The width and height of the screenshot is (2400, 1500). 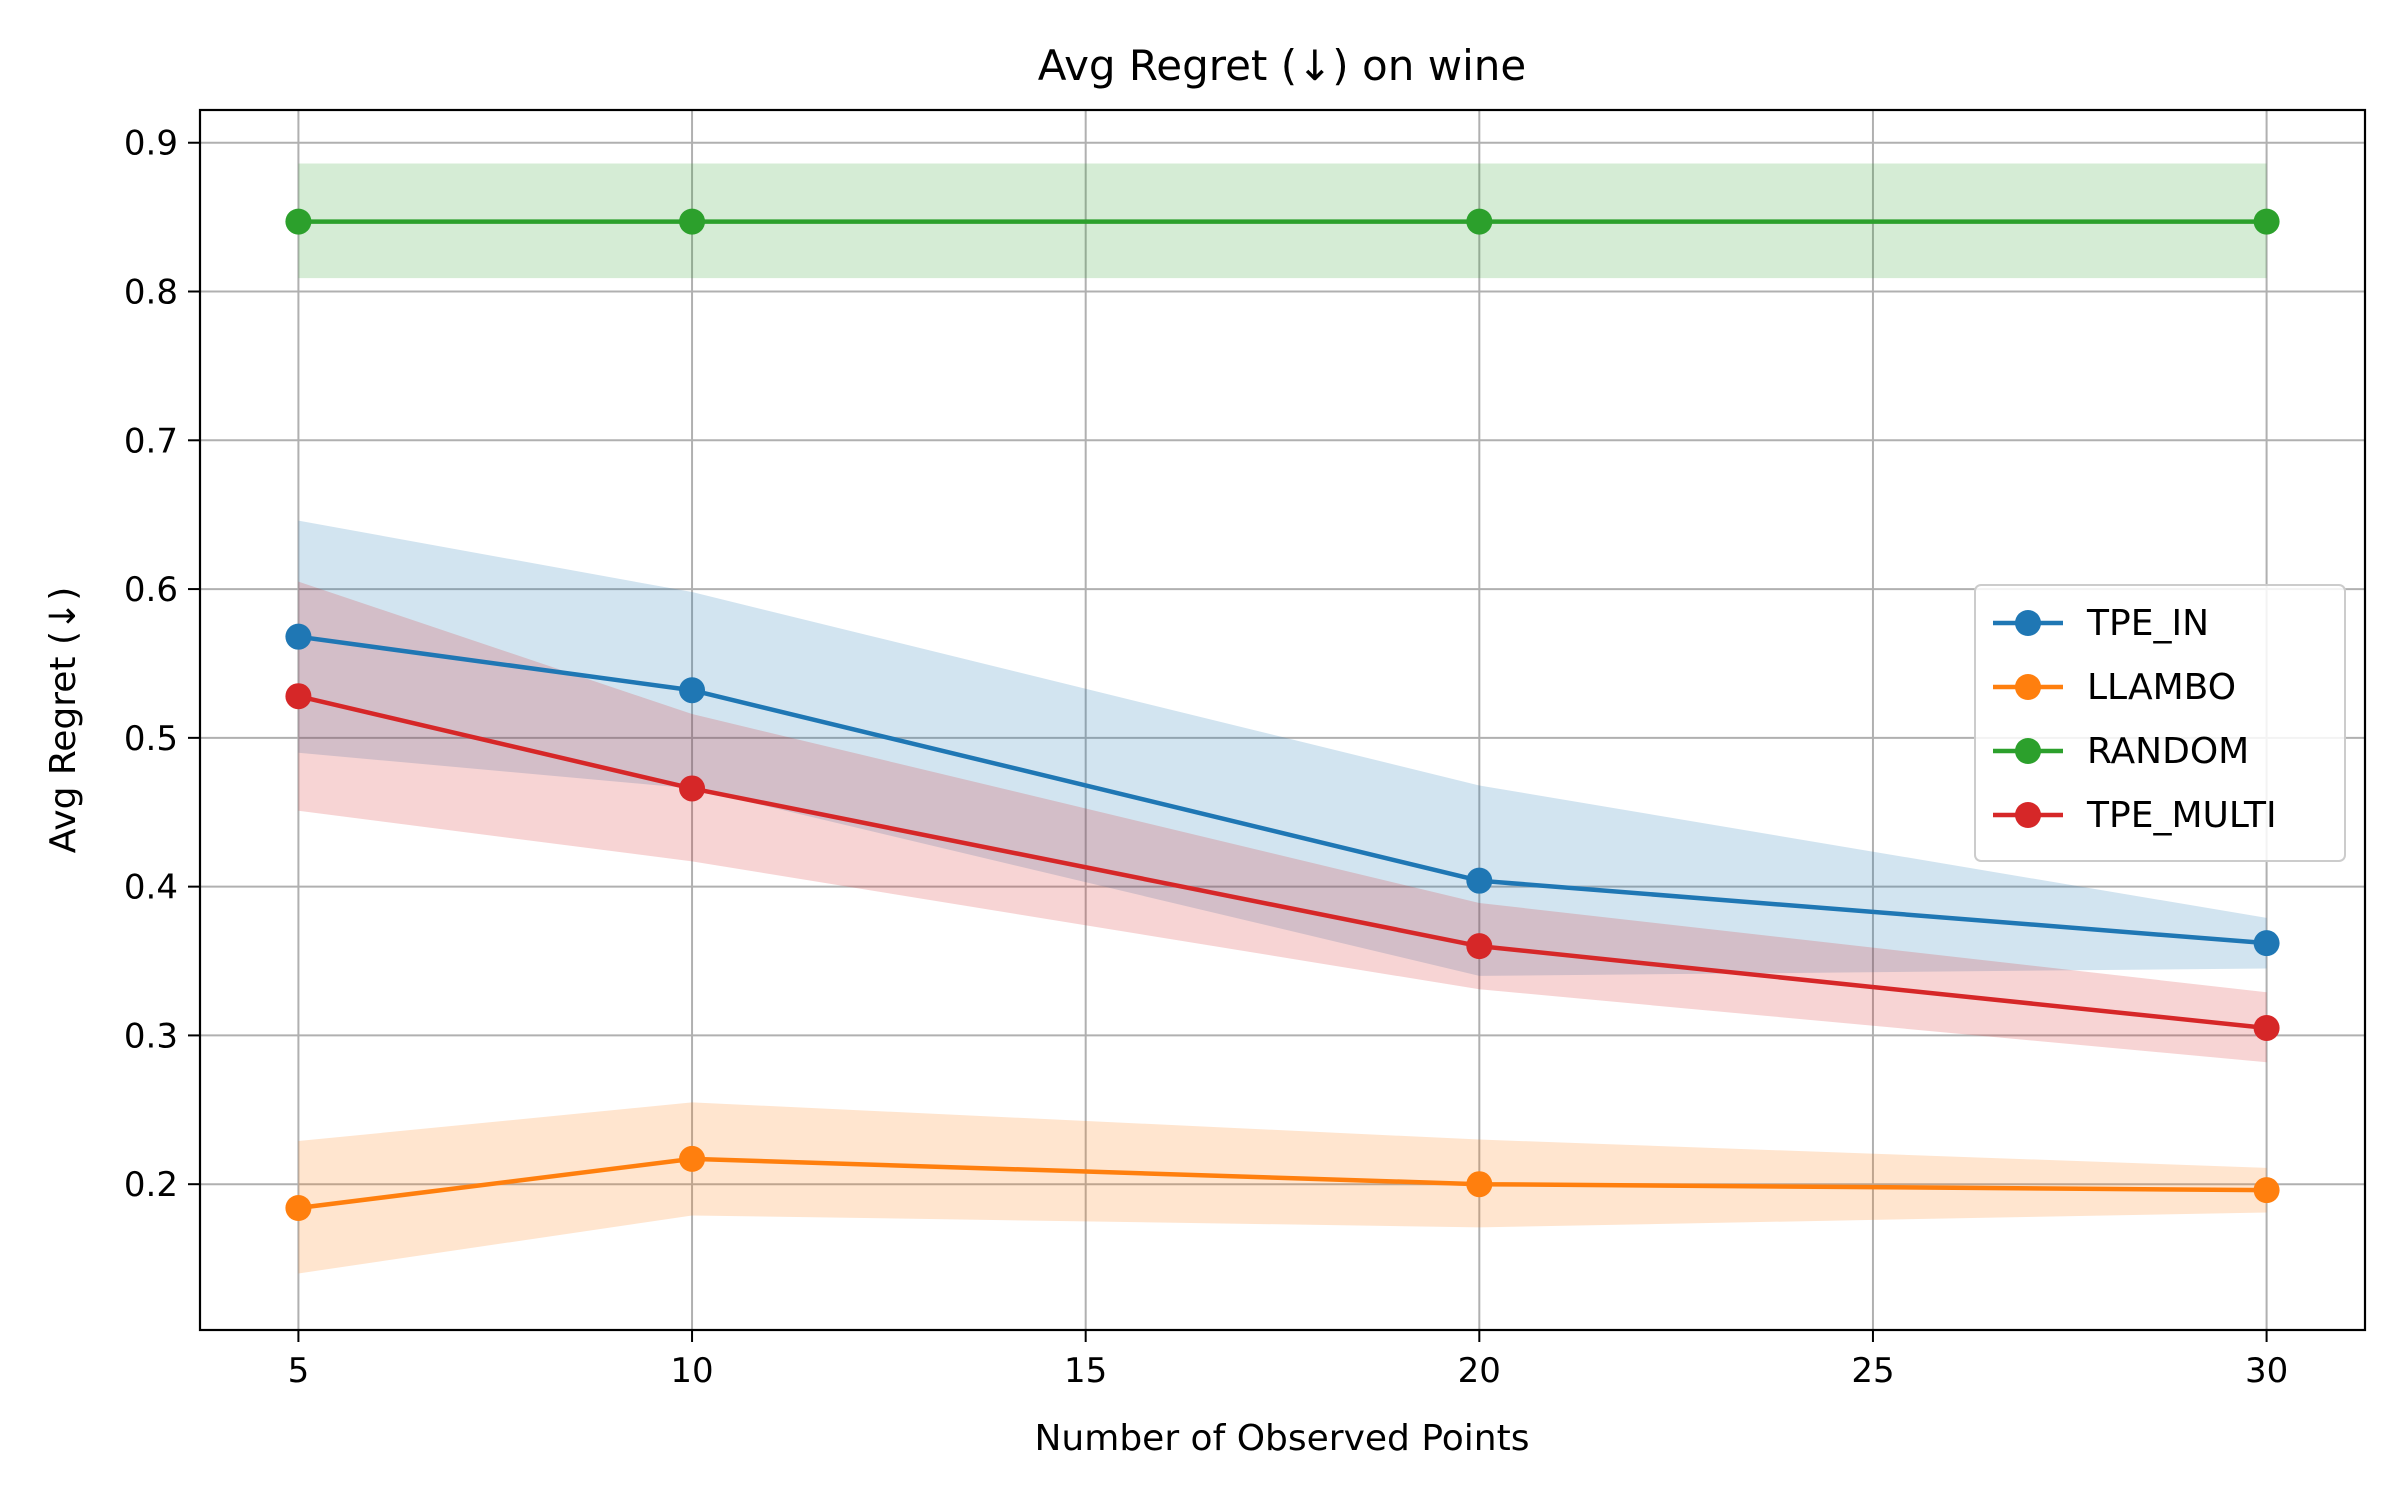 What do you see at coordinates (151, 888) in the screenshot?
I see `y-tick-label: 0.4` at bounding box center [151, 888].